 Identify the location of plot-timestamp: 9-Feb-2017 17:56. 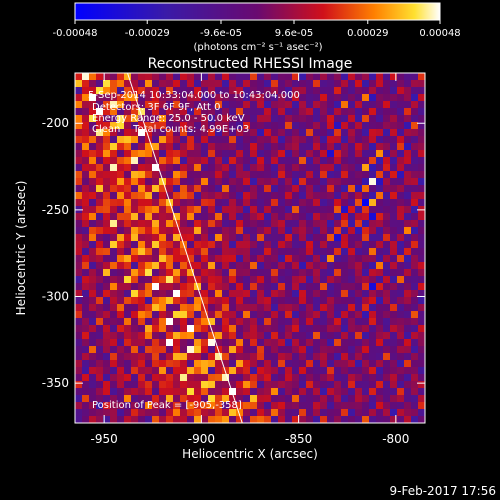
(443, 491).